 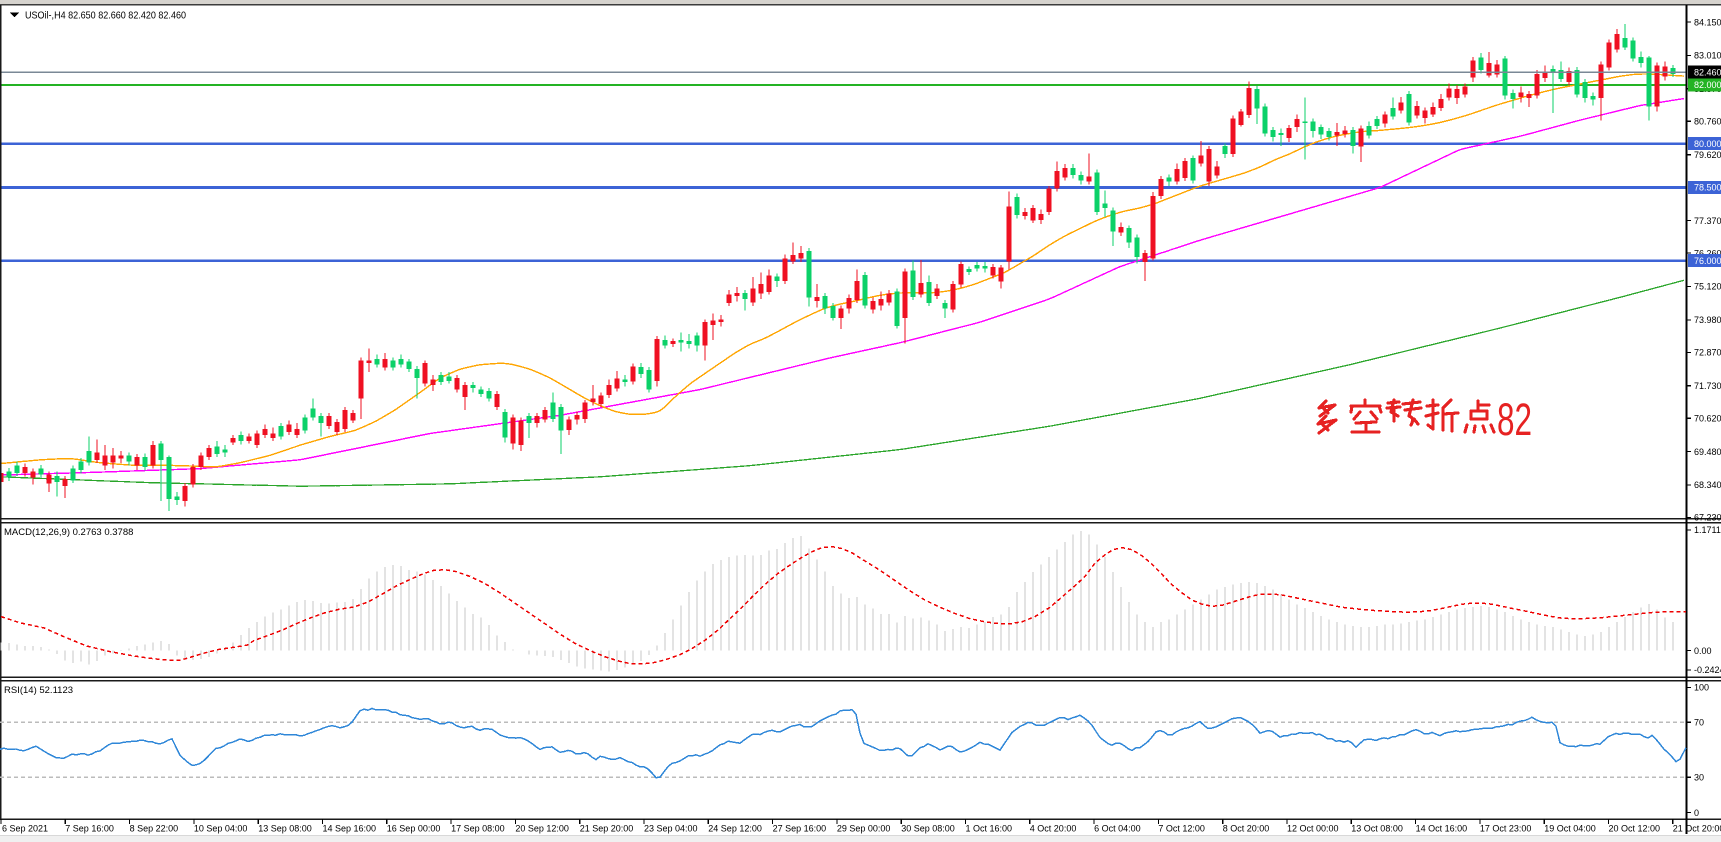 What do you see at coordinates (542, 829) in the screenshot?
I see `svg-text: 20 Sep 12:00` at bounding box center [542, 829].